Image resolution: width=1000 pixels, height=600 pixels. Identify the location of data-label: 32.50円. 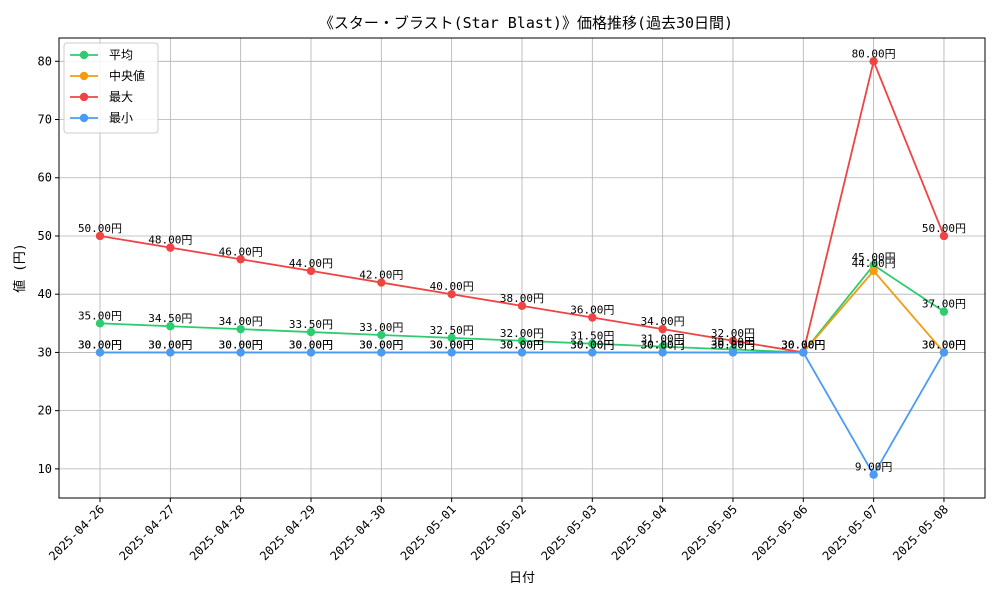
(452, 330).